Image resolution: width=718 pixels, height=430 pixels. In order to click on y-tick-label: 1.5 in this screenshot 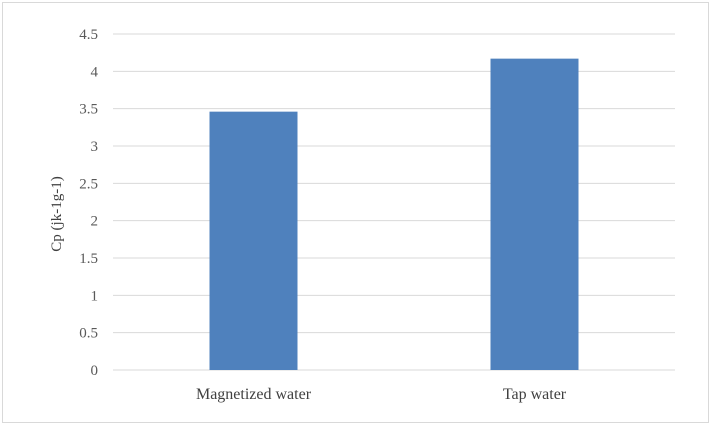, I will do `click(88, 259)`.